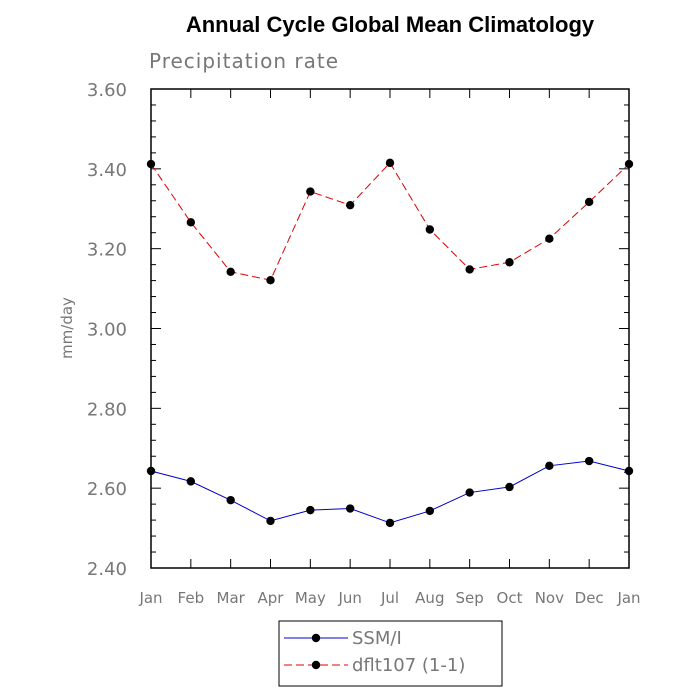 The width and height of the screenshot is (700, 700). What do you see at coordinates (510, 598) in the screenshot?
I see `x-tick-label: Oct` at bounding box center [510, 598].